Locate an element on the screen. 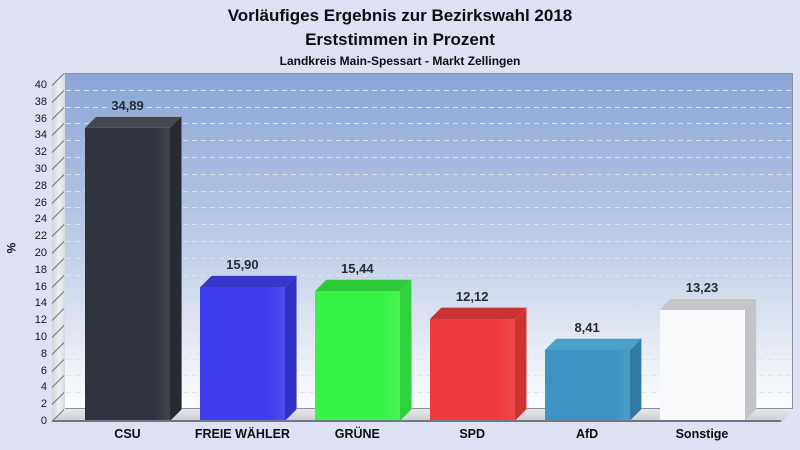  bar-sonstige is located at coordinates (708, 359).